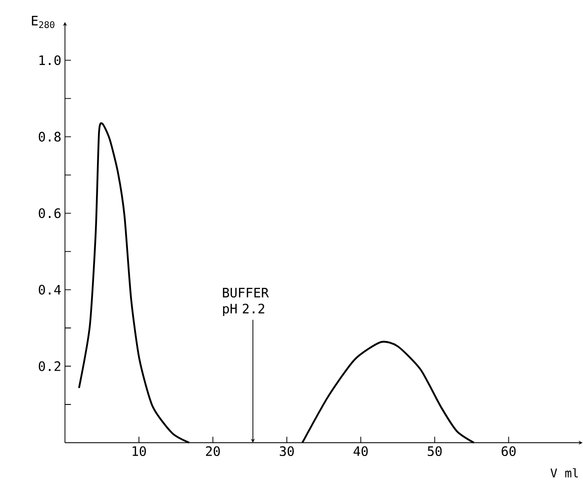  What do you see at coordinates (49, 213) in the screenshot?
I see `y-tick-label: 0.6` at bounding box center [49, 213].